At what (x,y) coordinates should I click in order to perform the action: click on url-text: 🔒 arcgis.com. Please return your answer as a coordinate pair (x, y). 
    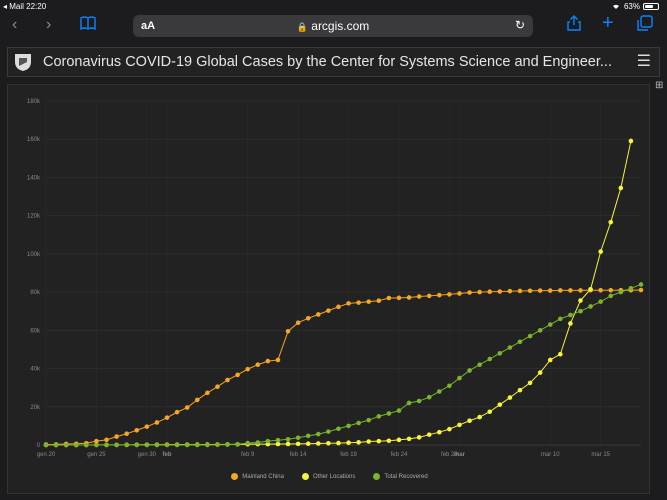
    Looking at the image, I should click on (333, 26).